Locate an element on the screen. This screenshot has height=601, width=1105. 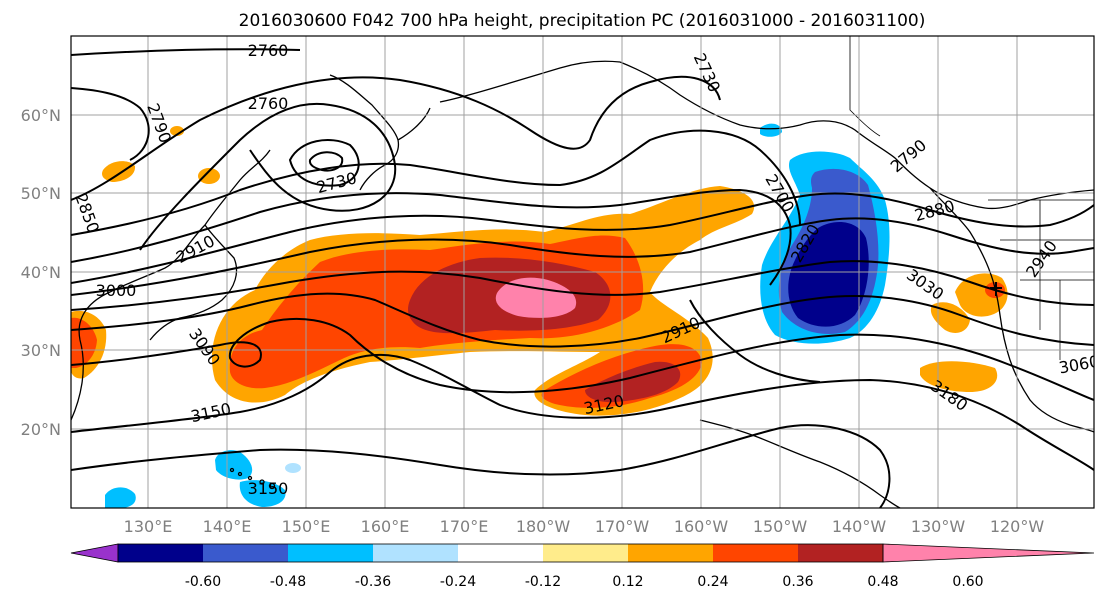
border-states is located at coordinates (1047, 299).